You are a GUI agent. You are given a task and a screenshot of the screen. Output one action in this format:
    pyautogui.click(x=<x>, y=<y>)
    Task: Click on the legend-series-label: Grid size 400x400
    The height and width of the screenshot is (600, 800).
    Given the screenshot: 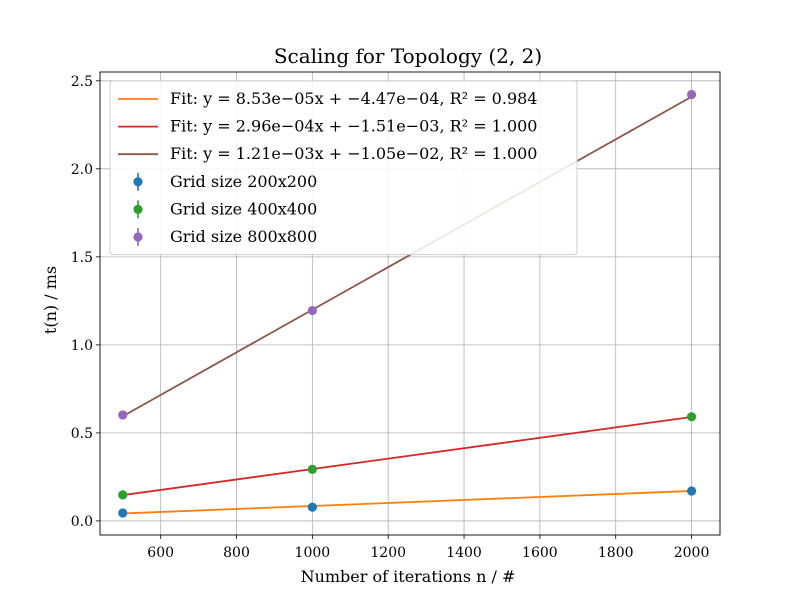 What is the action you would take?
    pyautogui.click(x=243, y=208)
    